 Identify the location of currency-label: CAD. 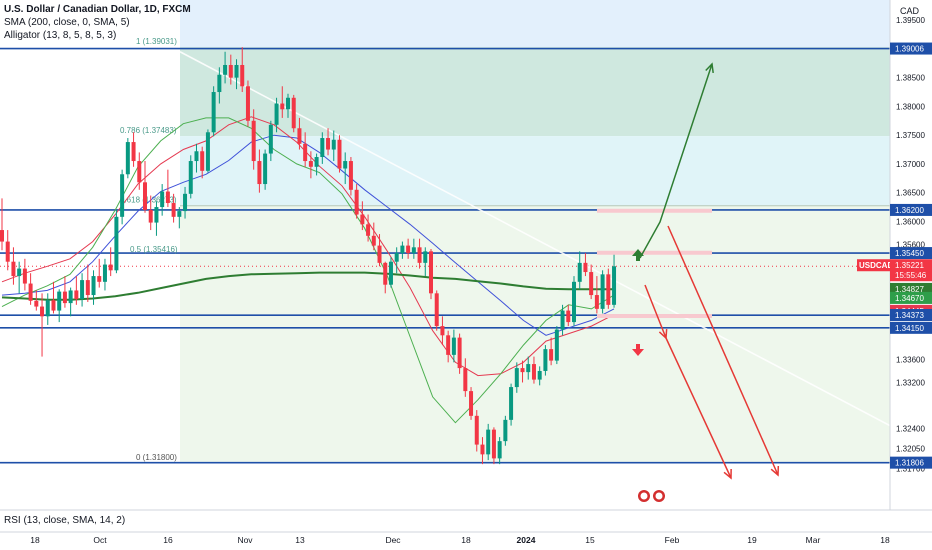
(910, 11).